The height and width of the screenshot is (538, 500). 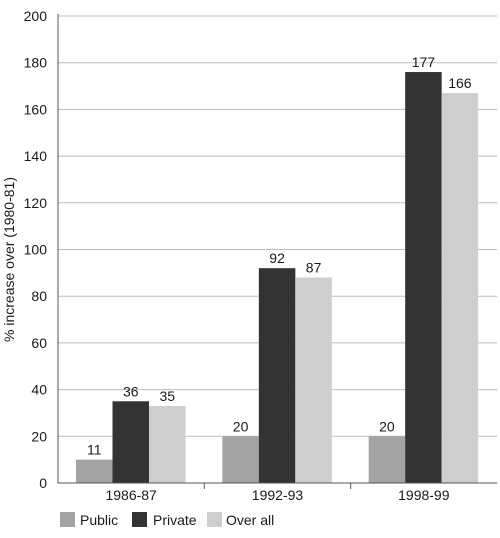 I want to click on legend-label: Public, so click(x=99, y=520).